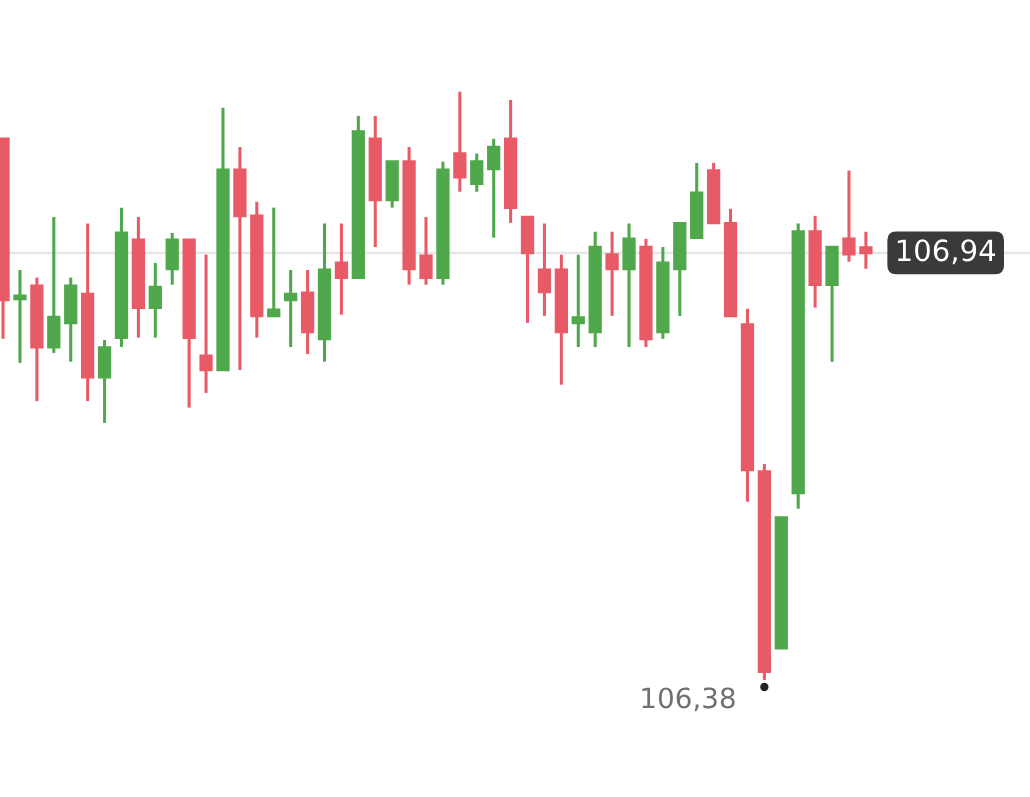  What do you see at coordinates (946, 252) in the screenshot?
I see `text: 106,94` at bounding box center [946, 252].